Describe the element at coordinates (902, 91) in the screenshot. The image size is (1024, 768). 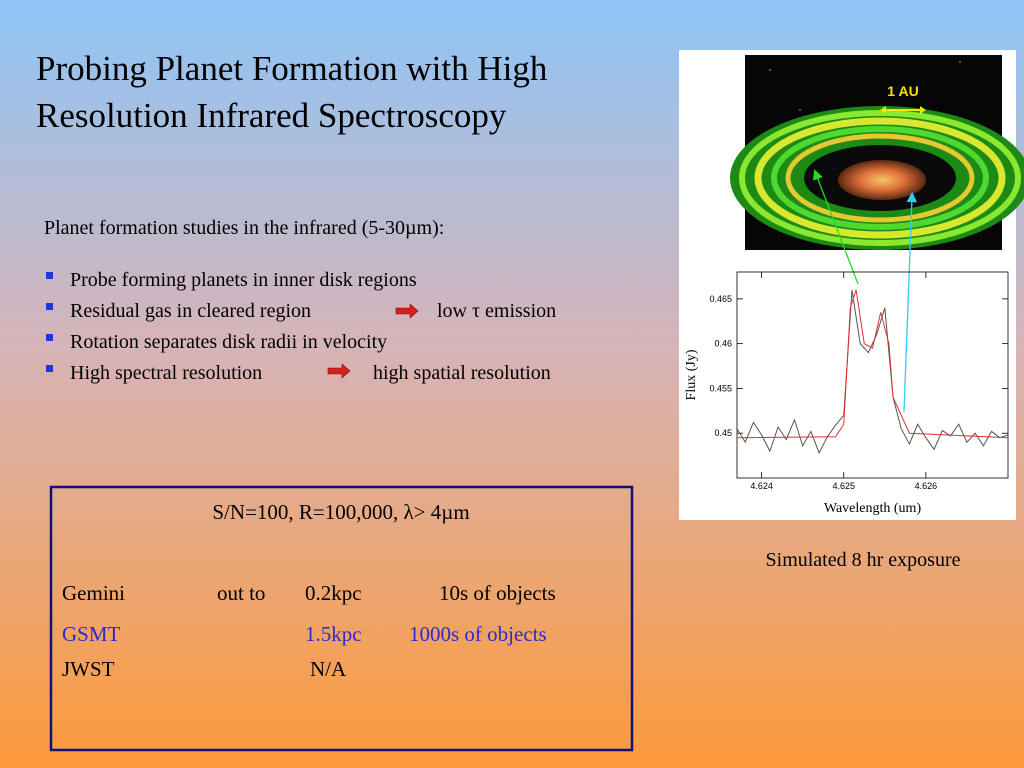
I see `scale-label: 1 AU` at that location.